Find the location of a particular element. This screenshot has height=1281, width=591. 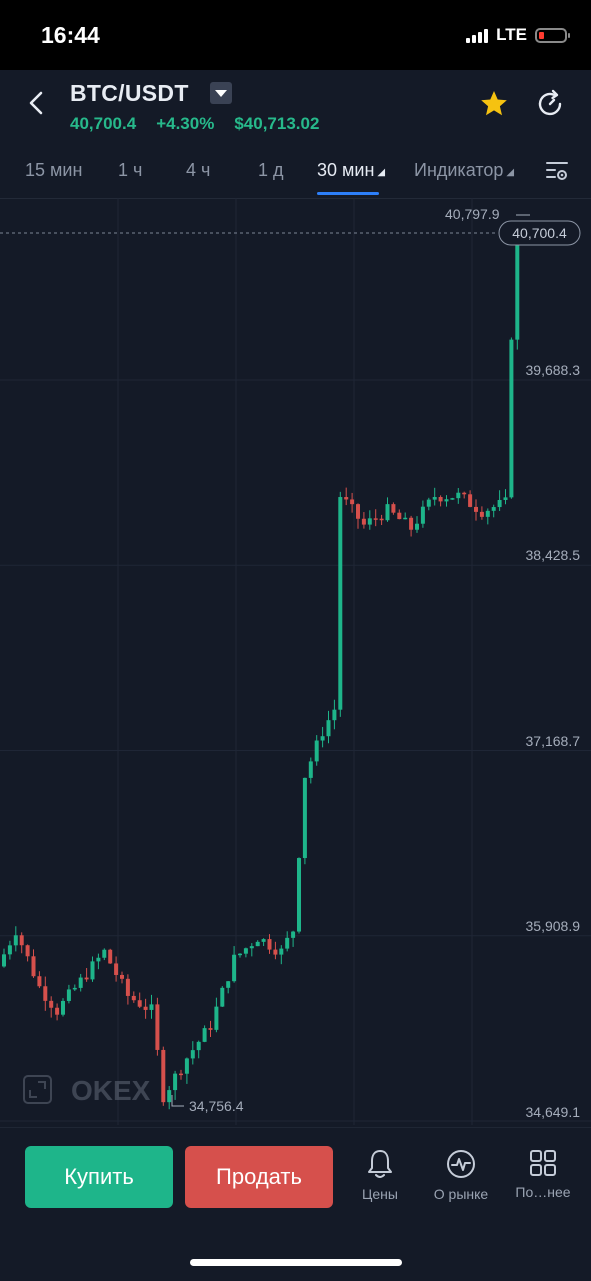

nav-more: По…нее is located at coordinates (543, 1173).